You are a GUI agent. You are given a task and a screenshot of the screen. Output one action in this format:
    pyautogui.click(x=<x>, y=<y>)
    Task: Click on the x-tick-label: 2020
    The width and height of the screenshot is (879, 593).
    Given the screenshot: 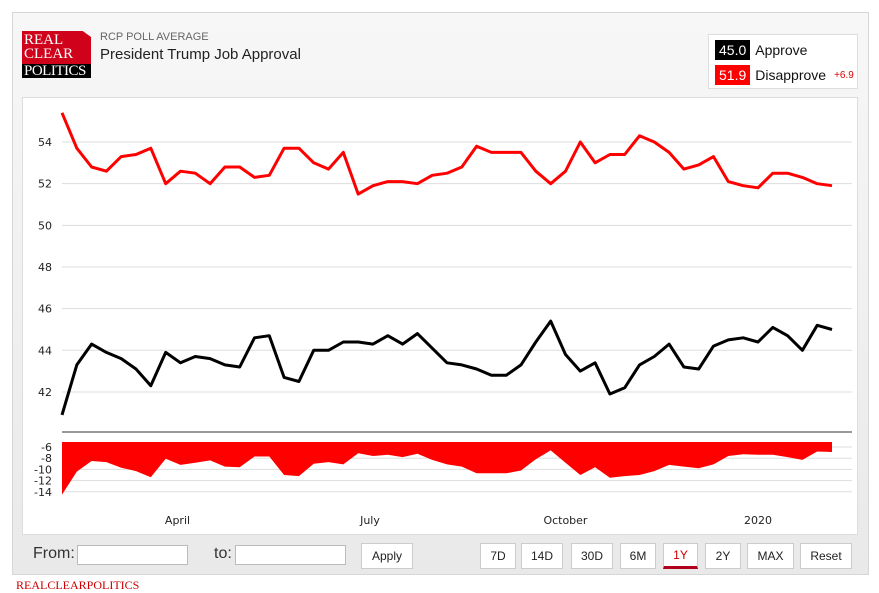 What is the action you would take?
    pyautogui.click(x=758, y=520)
    